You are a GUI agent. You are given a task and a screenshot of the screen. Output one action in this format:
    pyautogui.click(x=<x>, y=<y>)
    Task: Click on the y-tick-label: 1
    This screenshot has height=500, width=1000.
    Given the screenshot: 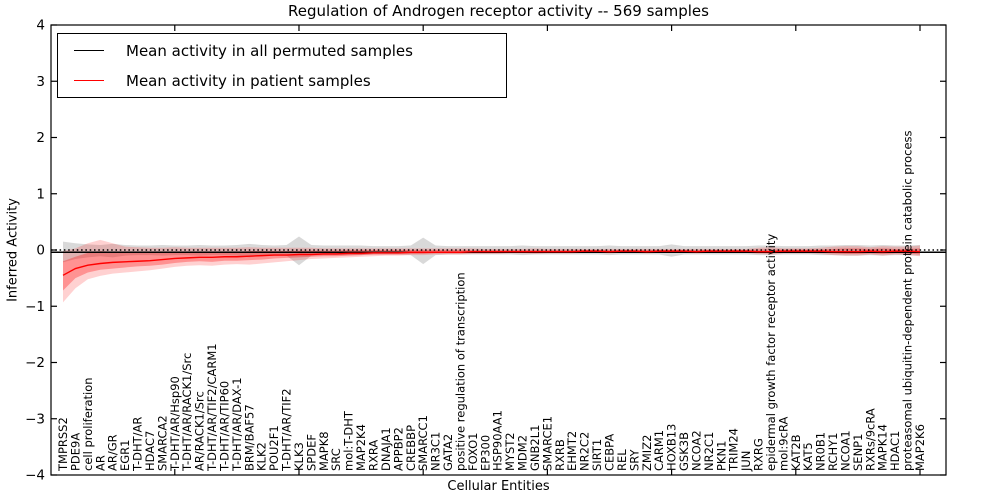 What is the action you would take?
    pyautogui.click(x=40, y=194)
    